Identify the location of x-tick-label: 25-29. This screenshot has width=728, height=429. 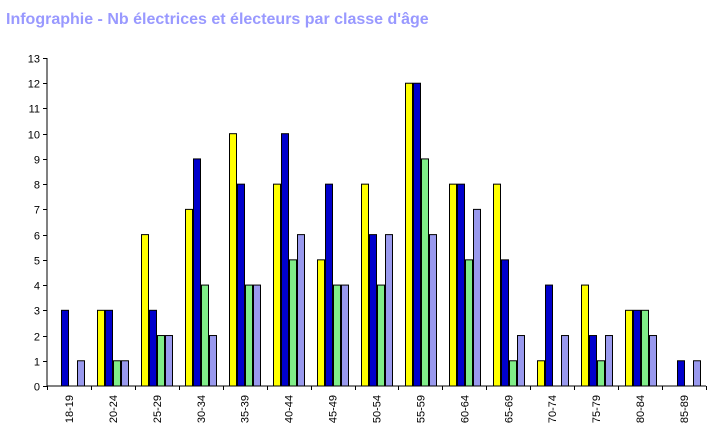
(158, 409).